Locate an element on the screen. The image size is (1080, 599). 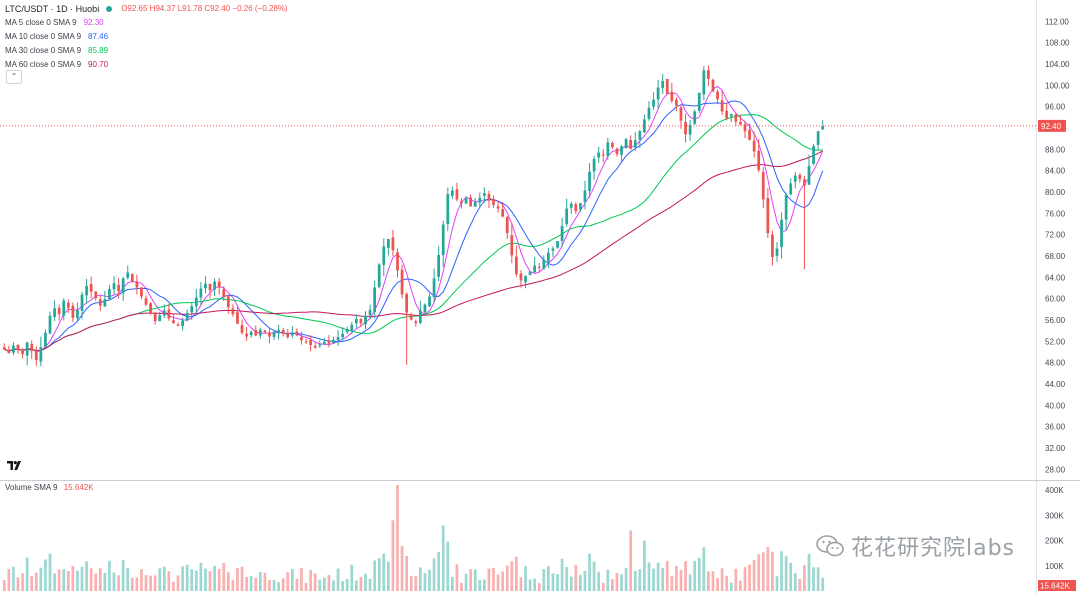
tradingview-logo-icon is located at coordinates (14, 465).